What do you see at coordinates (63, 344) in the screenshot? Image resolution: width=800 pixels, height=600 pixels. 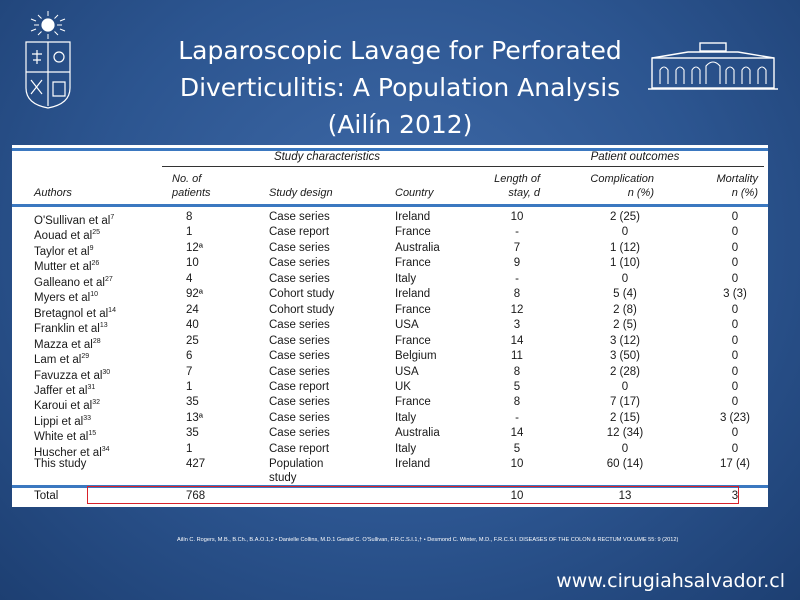 I see `author-name: Mazza et al` at bounding box center [63, 344].